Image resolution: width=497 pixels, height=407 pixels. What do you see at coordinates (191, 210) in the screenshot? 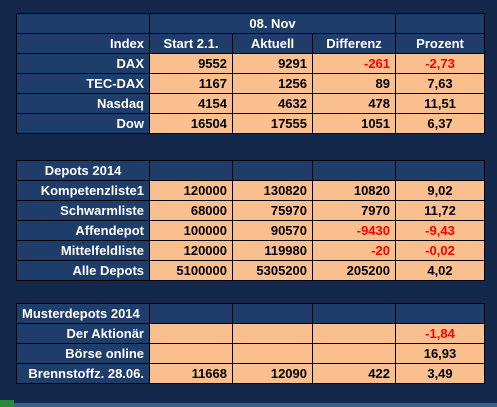
I see `start-value: 68000` at bounding box center [191, 210].